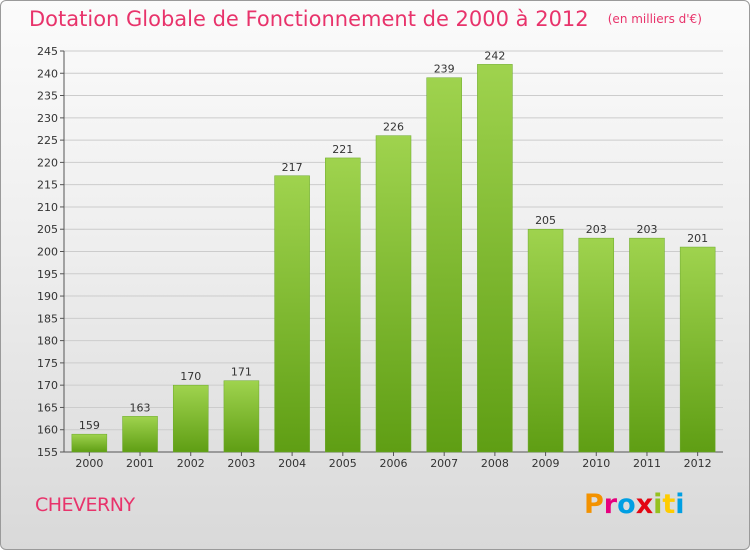 This screenshot has height=550, width=750. I want to click on x-tick-label: 2010, so click(596, 463).